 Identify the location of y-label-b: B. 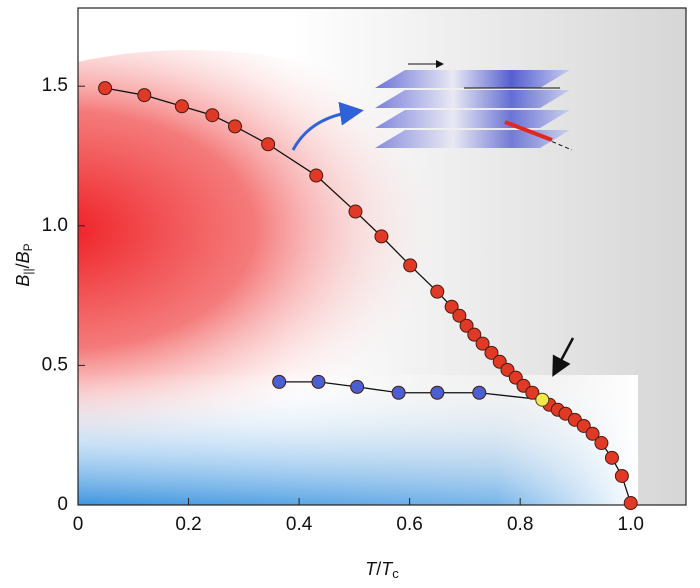
(23, 281).